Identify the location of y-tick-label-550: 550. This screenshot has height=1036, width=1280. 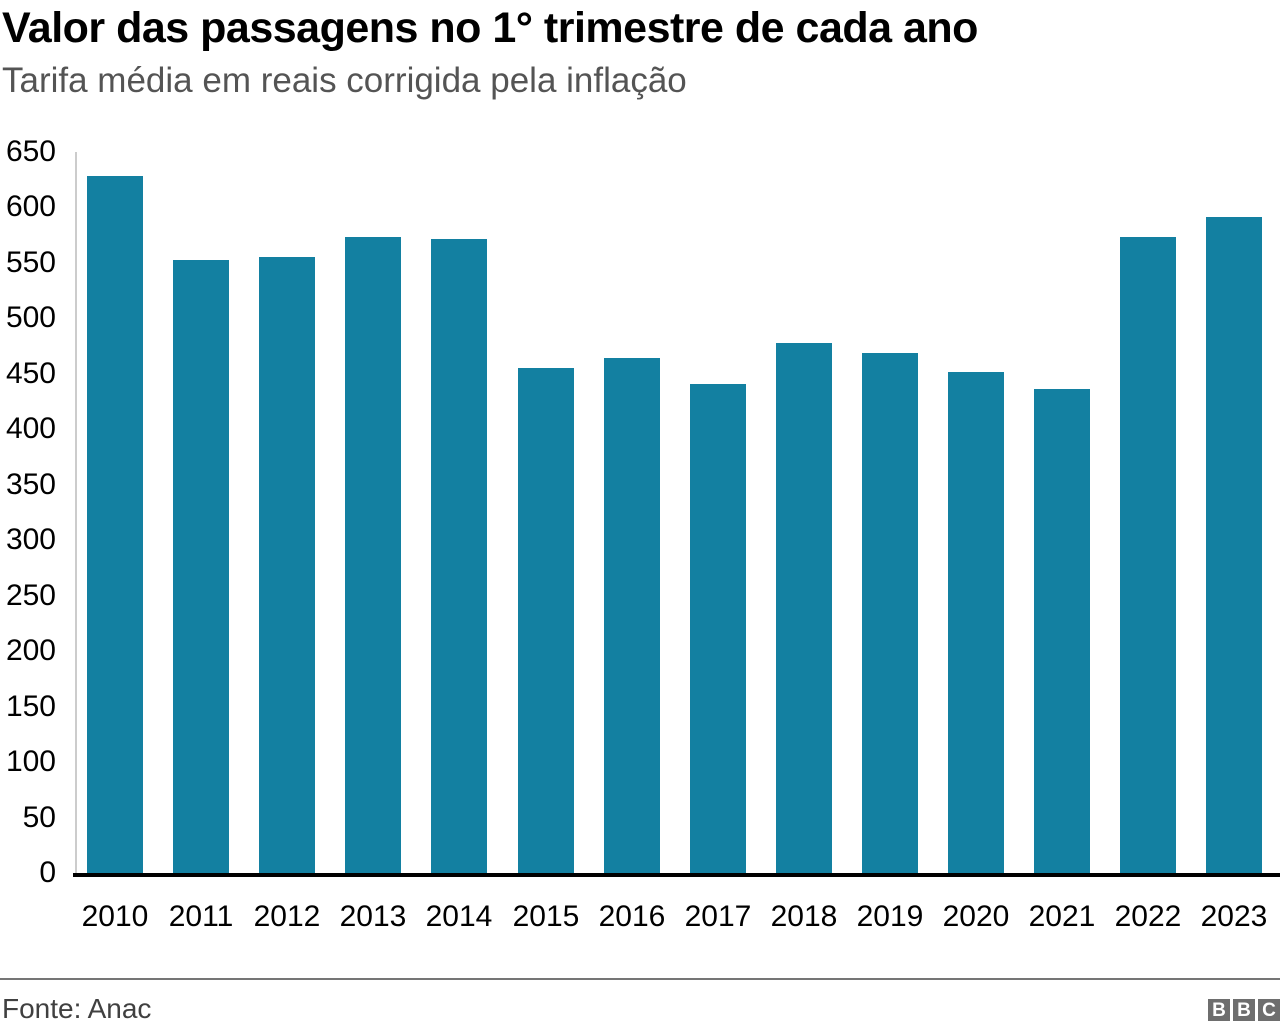
(30, 262).